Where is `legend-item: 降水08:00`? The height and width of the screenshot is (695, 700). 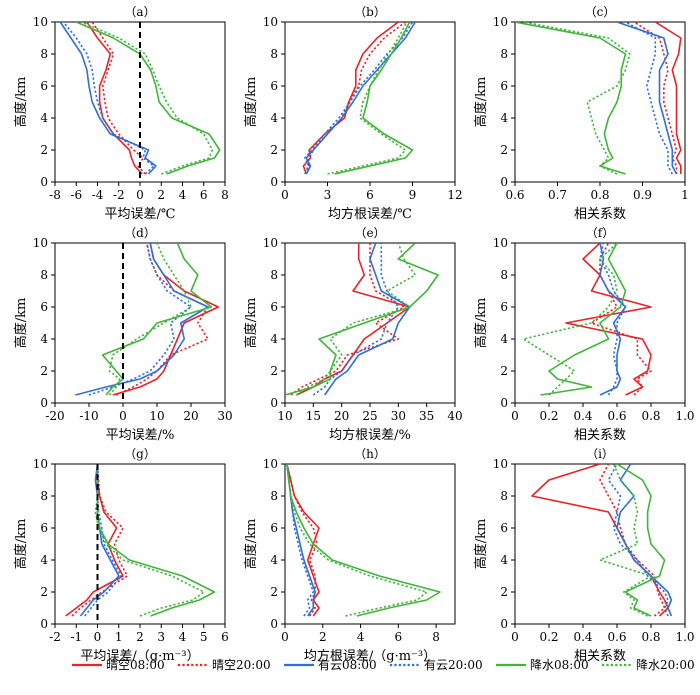
legend-item: 降水08:00 is located at coordinates (542, 665).